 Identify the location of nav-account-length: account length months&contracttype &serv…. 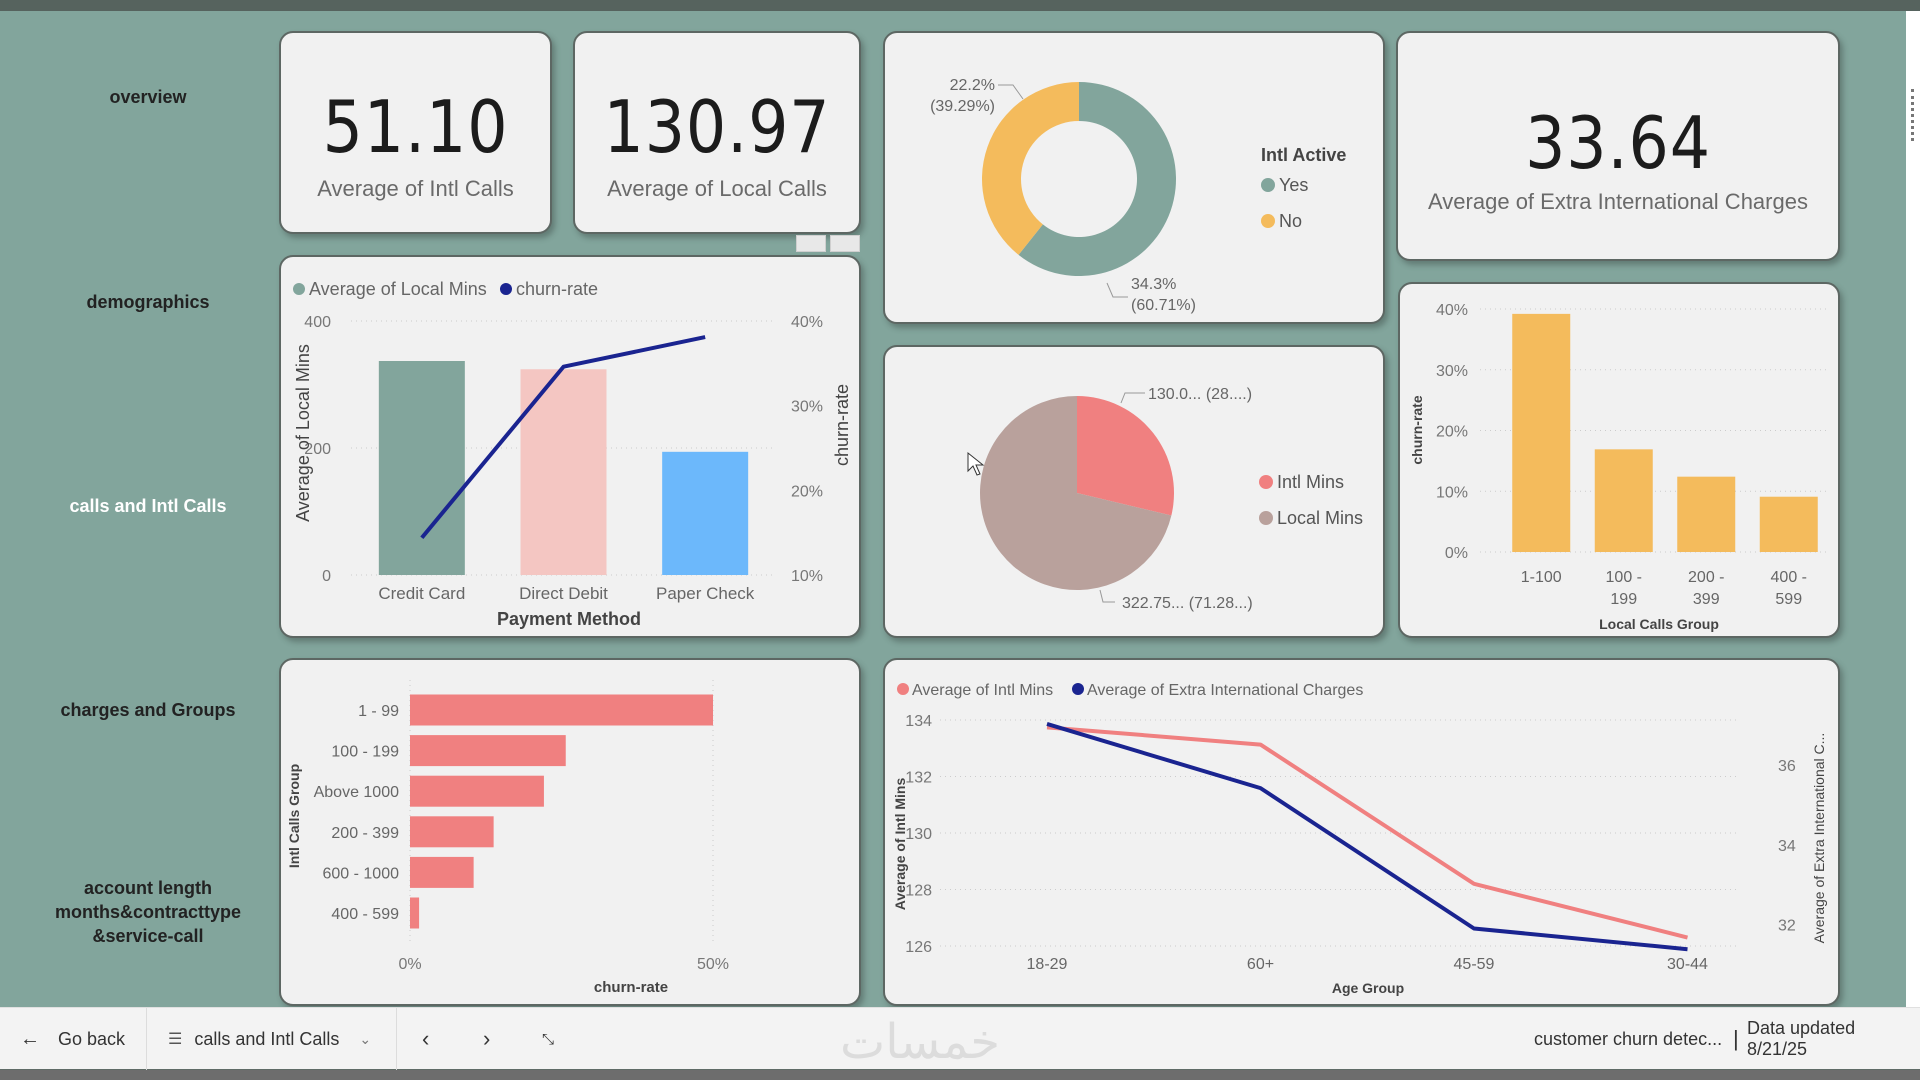
(148, 912).